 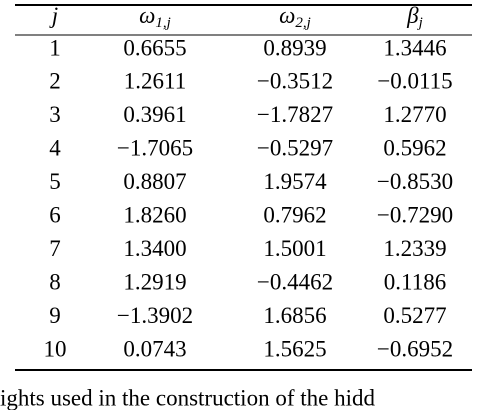 I want to click on header-symbol: β, so click(x=412, y=15).